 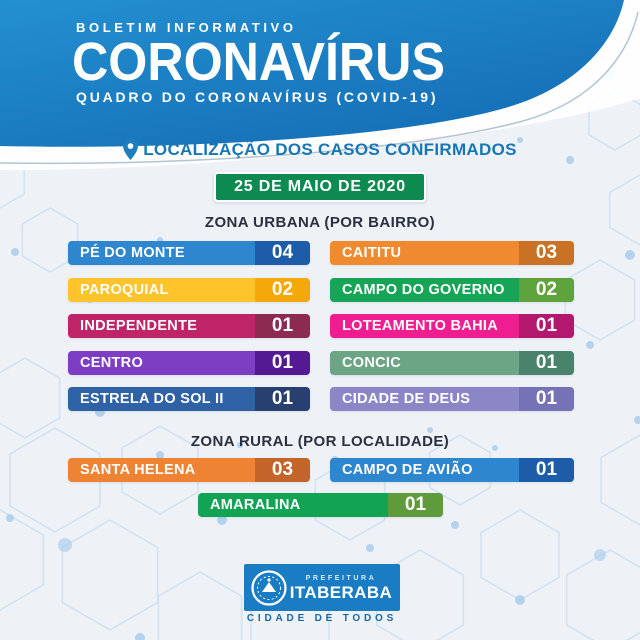 What do you see at coordinates (124, 289) in the screenshot?
I see `bar-label: PAROQUIAL` at bounding box center [124, 289].